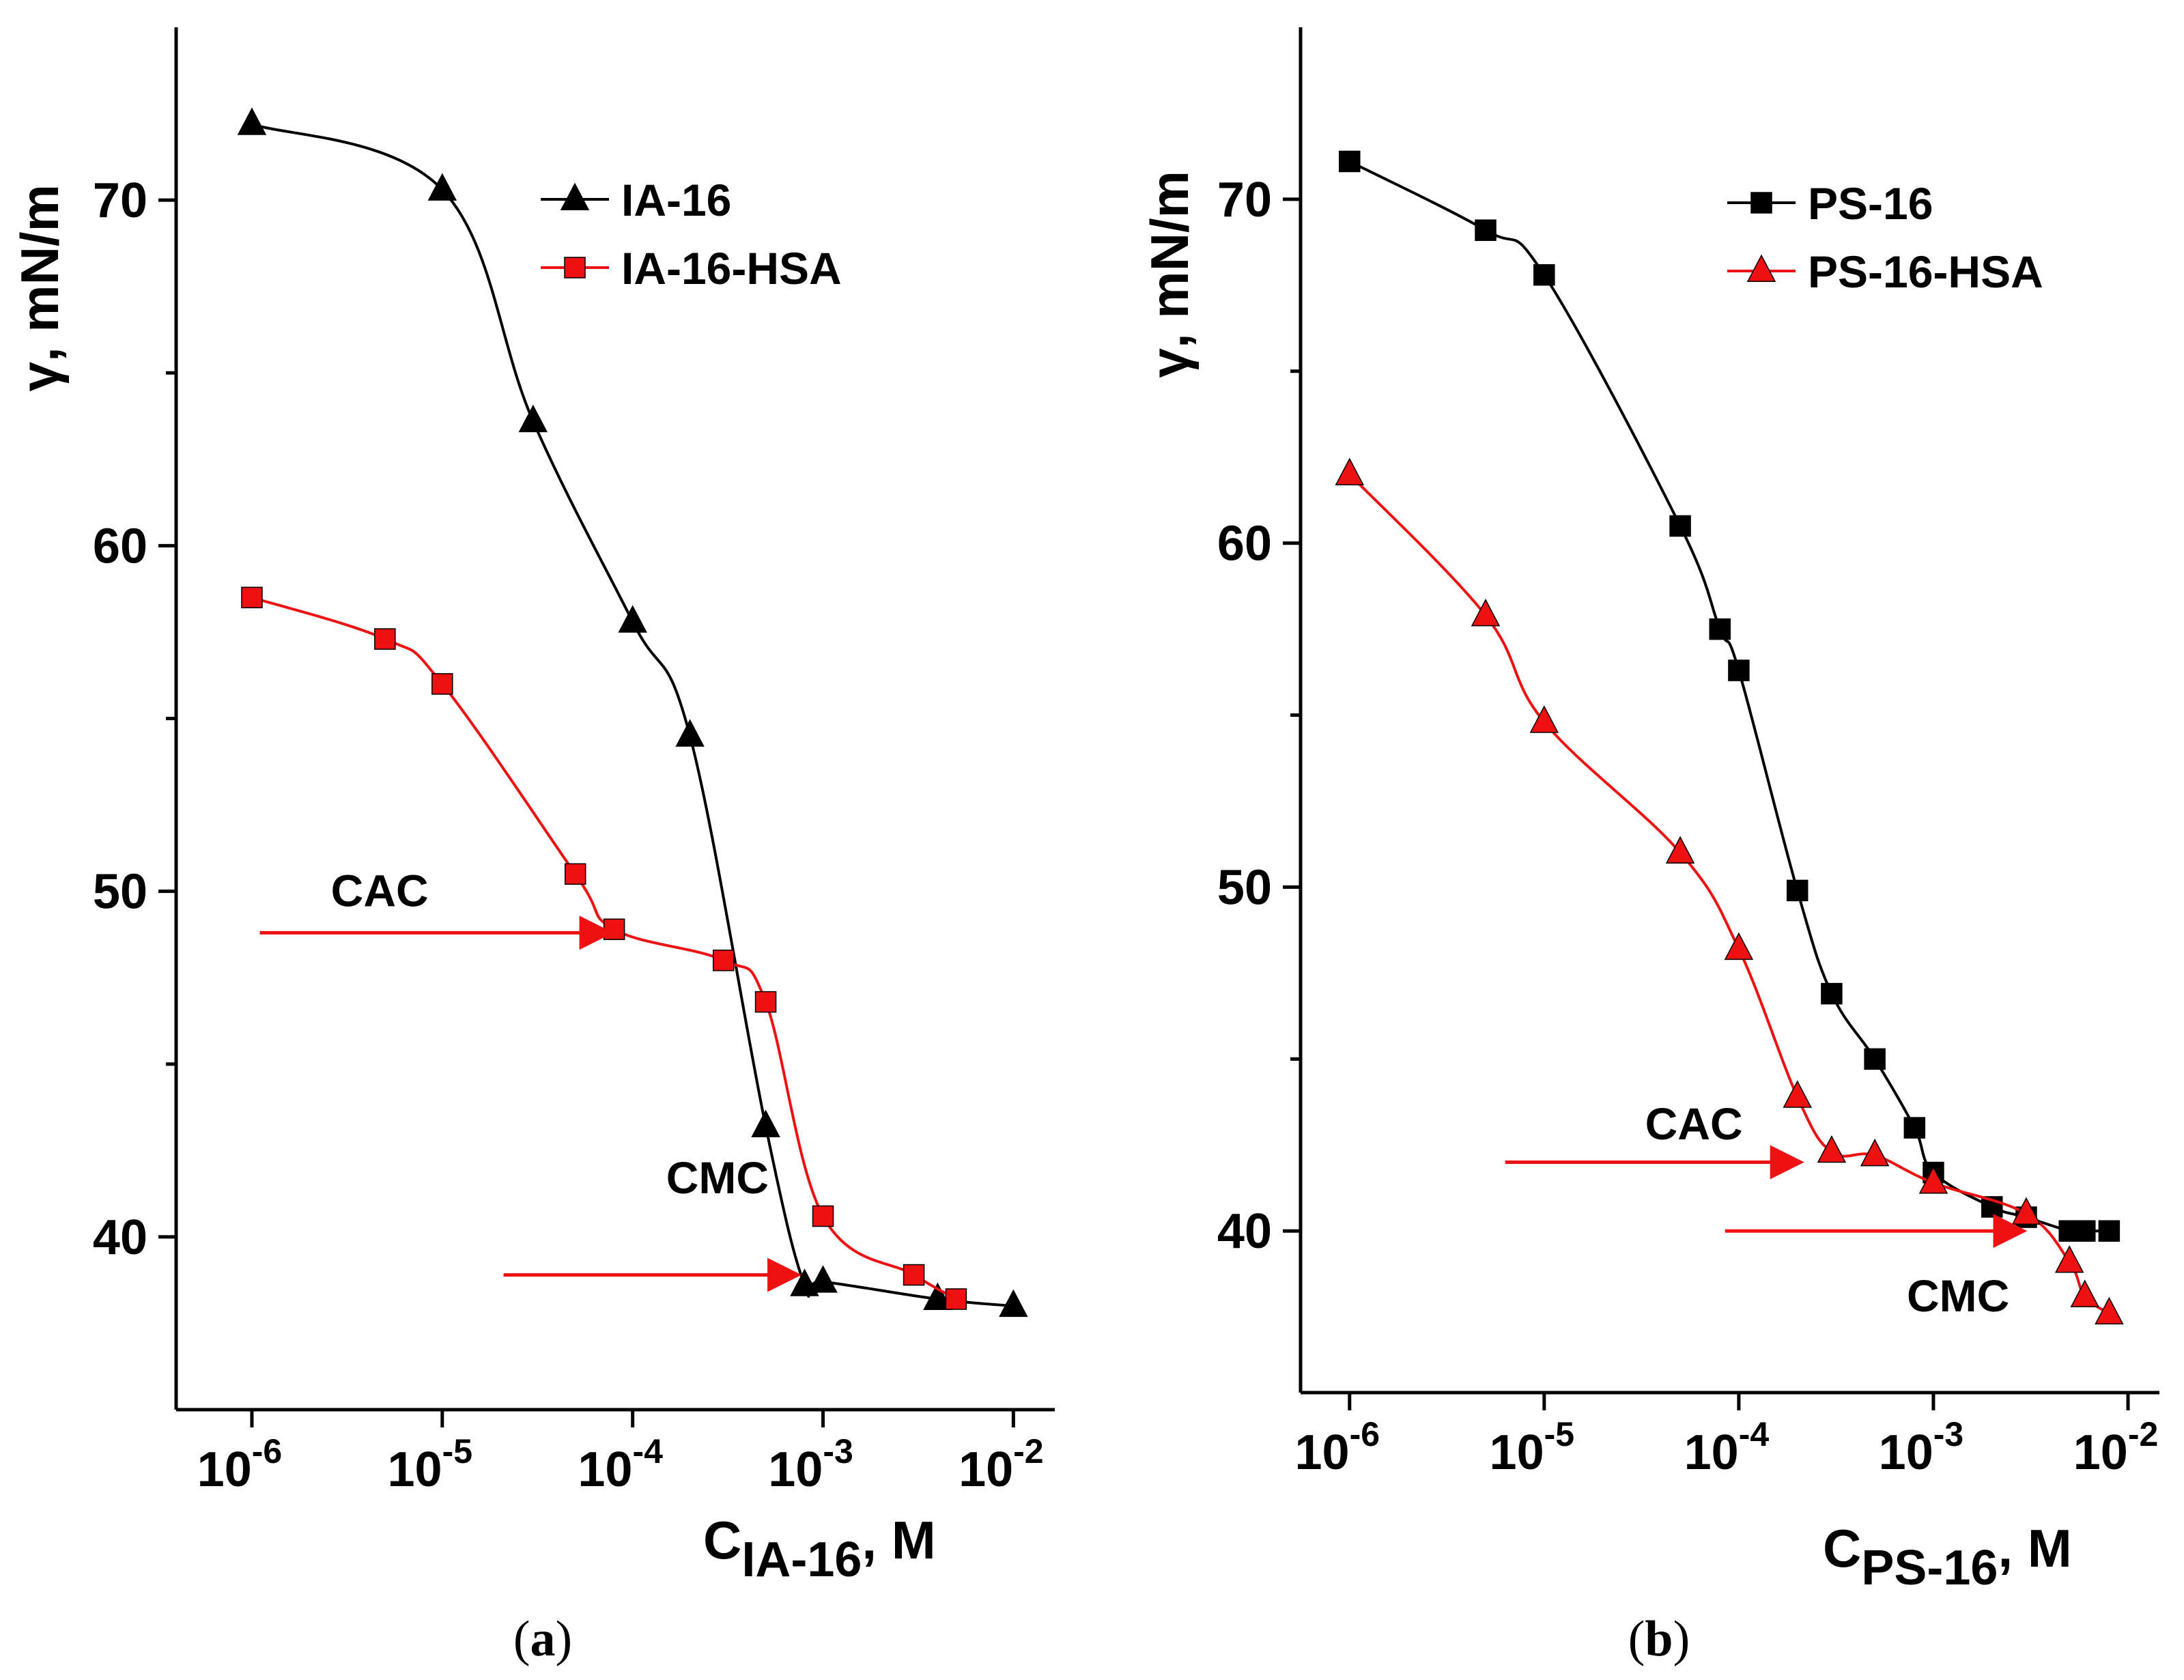  What do you see at coordinates (801, 1560) in the screenshot?
I see `x-axis-title-subscript: IA-16` at bounding box center [801, 1560].